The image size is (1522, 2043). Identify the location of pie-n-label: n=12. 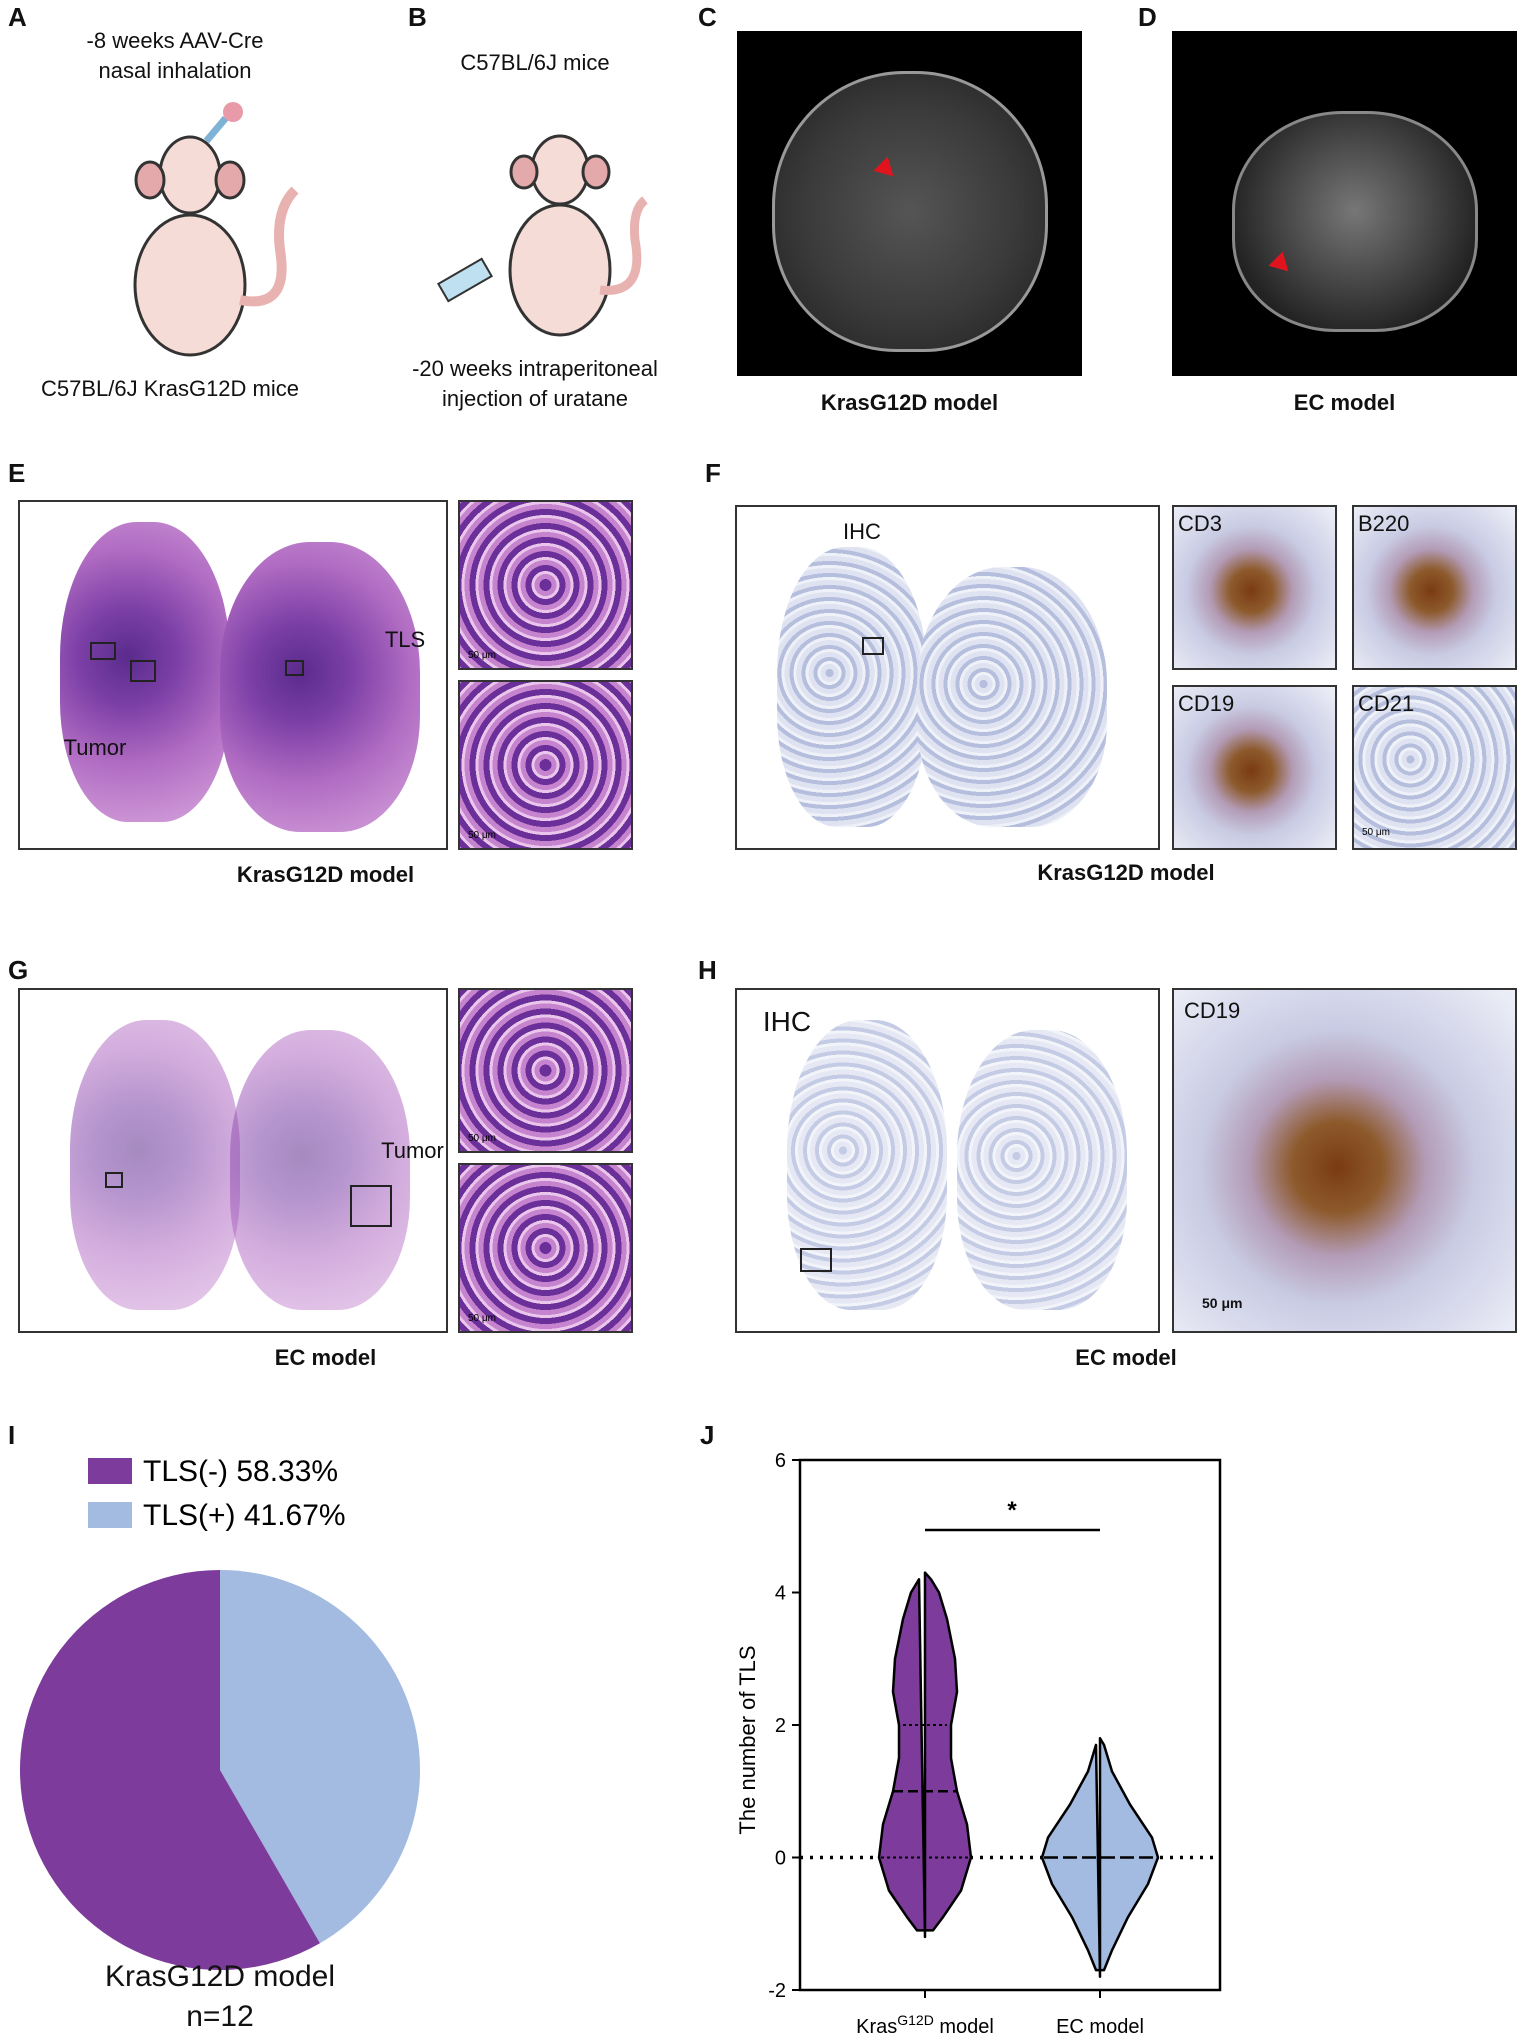
(220, 2016).